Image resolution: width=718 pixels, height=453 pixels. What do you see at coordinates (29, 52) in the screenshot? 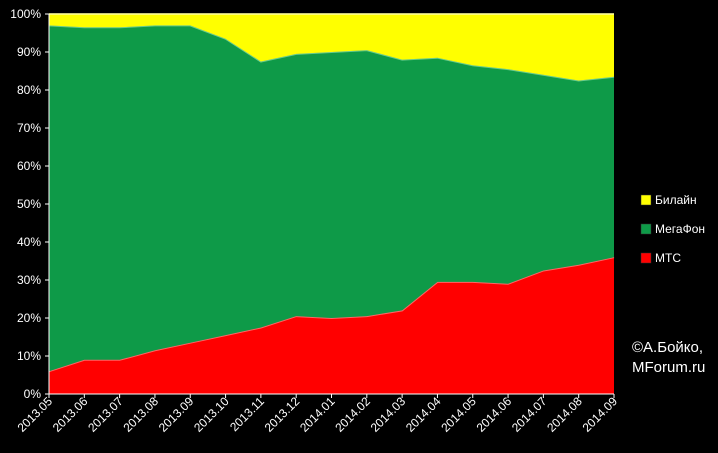
I see `y-tick-label: 90%` at bounding box center [29, 52].